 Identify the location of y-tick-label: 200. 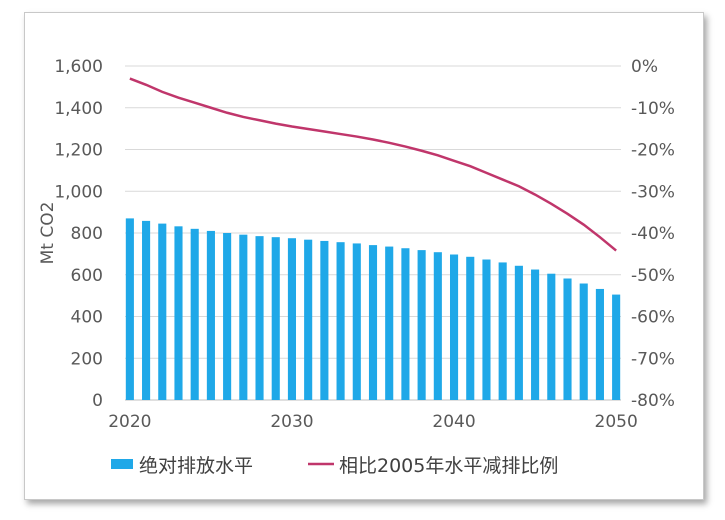
(87, 359).